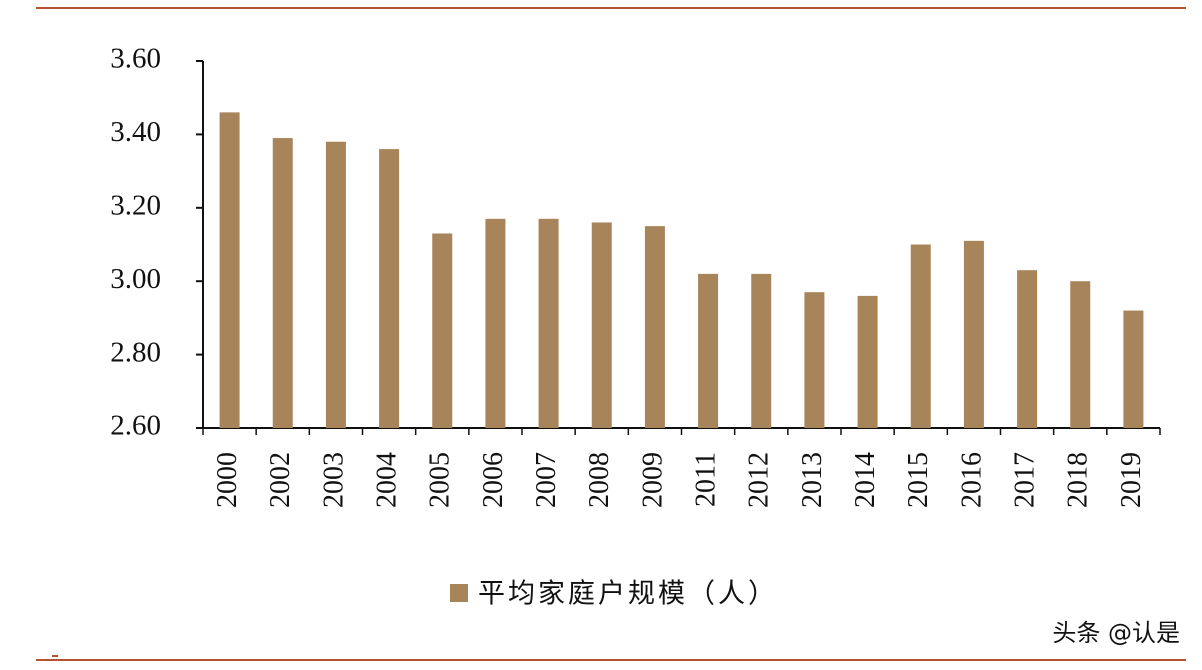  What do you see at coordinates (440, 480) in the screenshot?
I see `x-tick-label: 2005` at bounding box center [440, 480].